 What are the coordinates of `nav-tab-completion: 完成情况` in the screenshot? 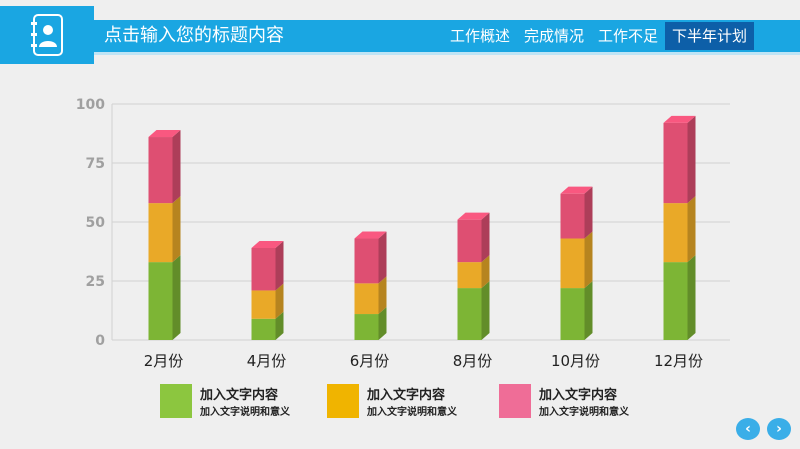 It's located at (553, 36).